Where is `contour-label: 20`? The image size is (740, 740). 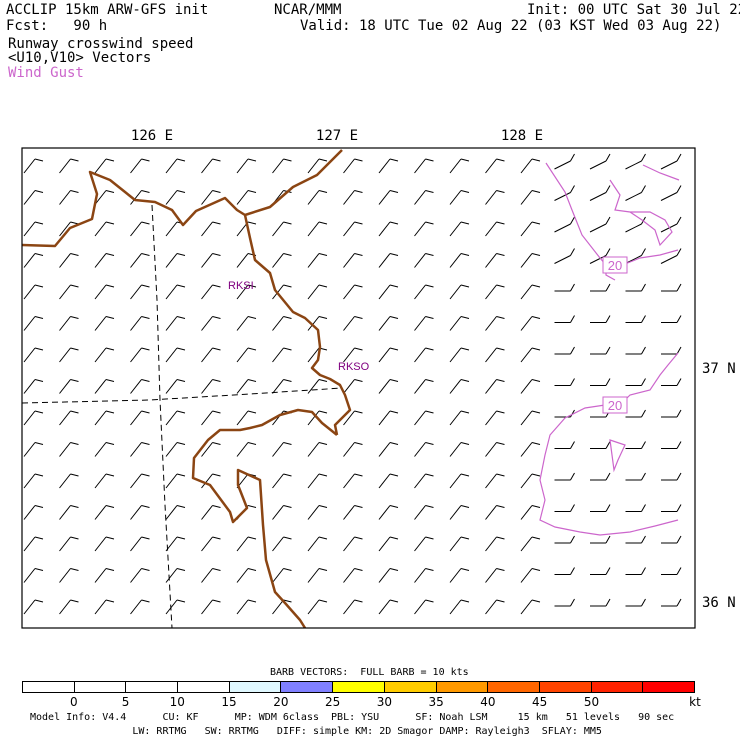 contour-label: 20 is located at coordinates (615, 405).